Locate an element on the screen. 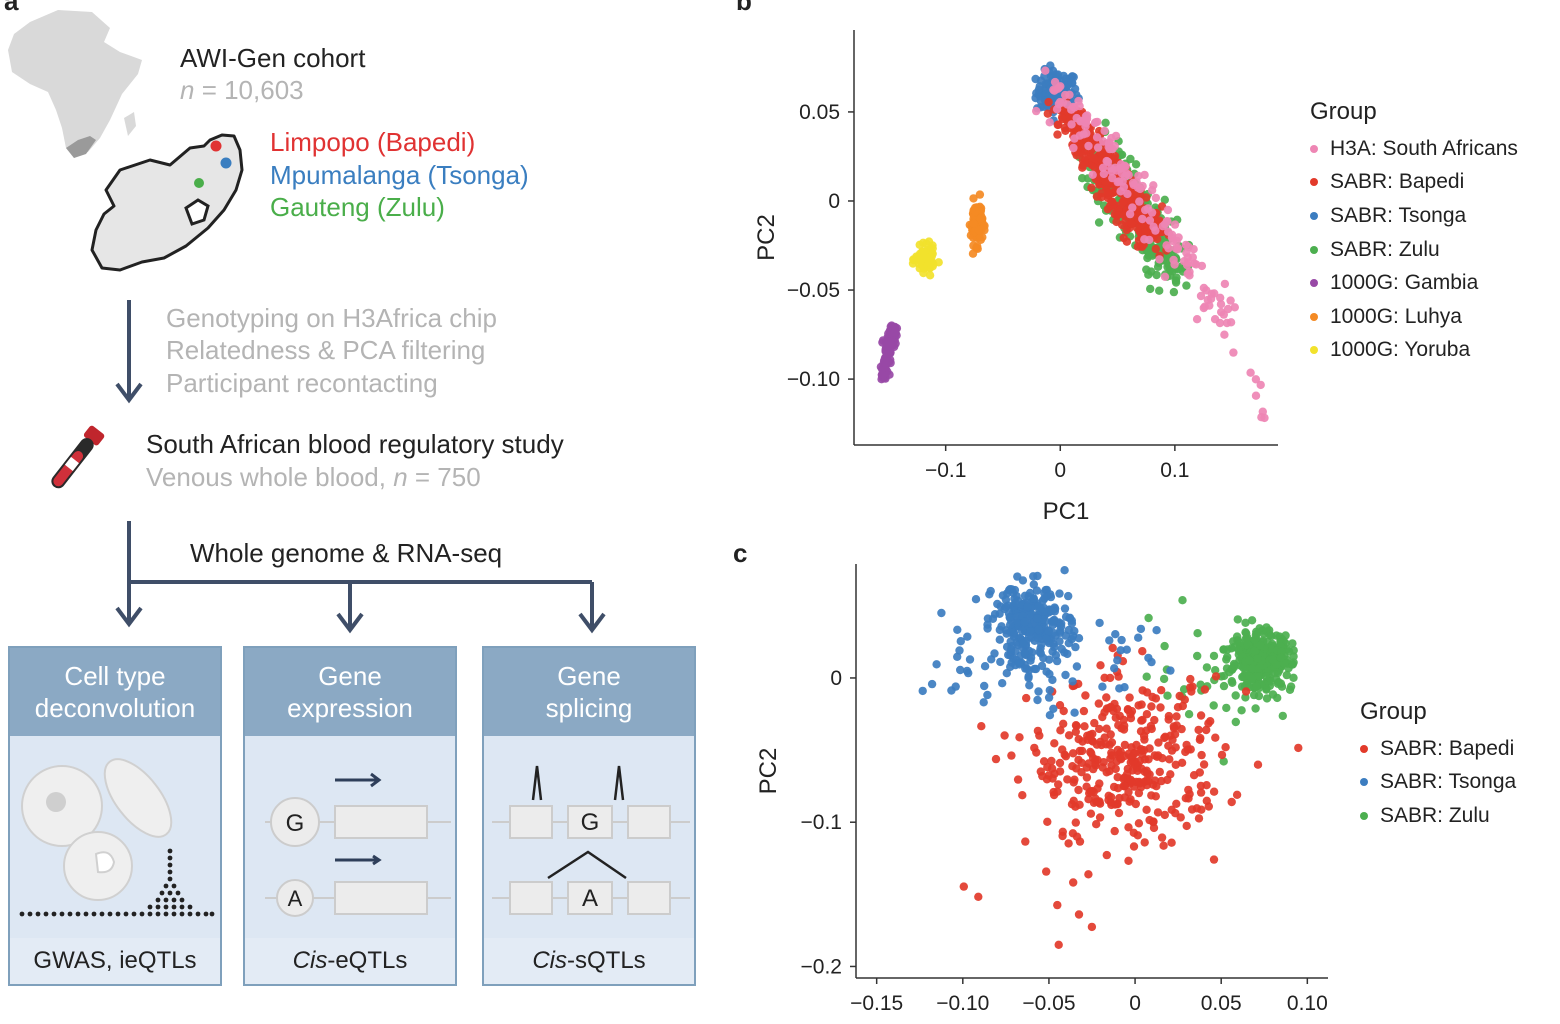 The height and width of the screenshot is (1024, 1560). legend-label: SABR: Tsonga is located at coordinates (1398, 215).